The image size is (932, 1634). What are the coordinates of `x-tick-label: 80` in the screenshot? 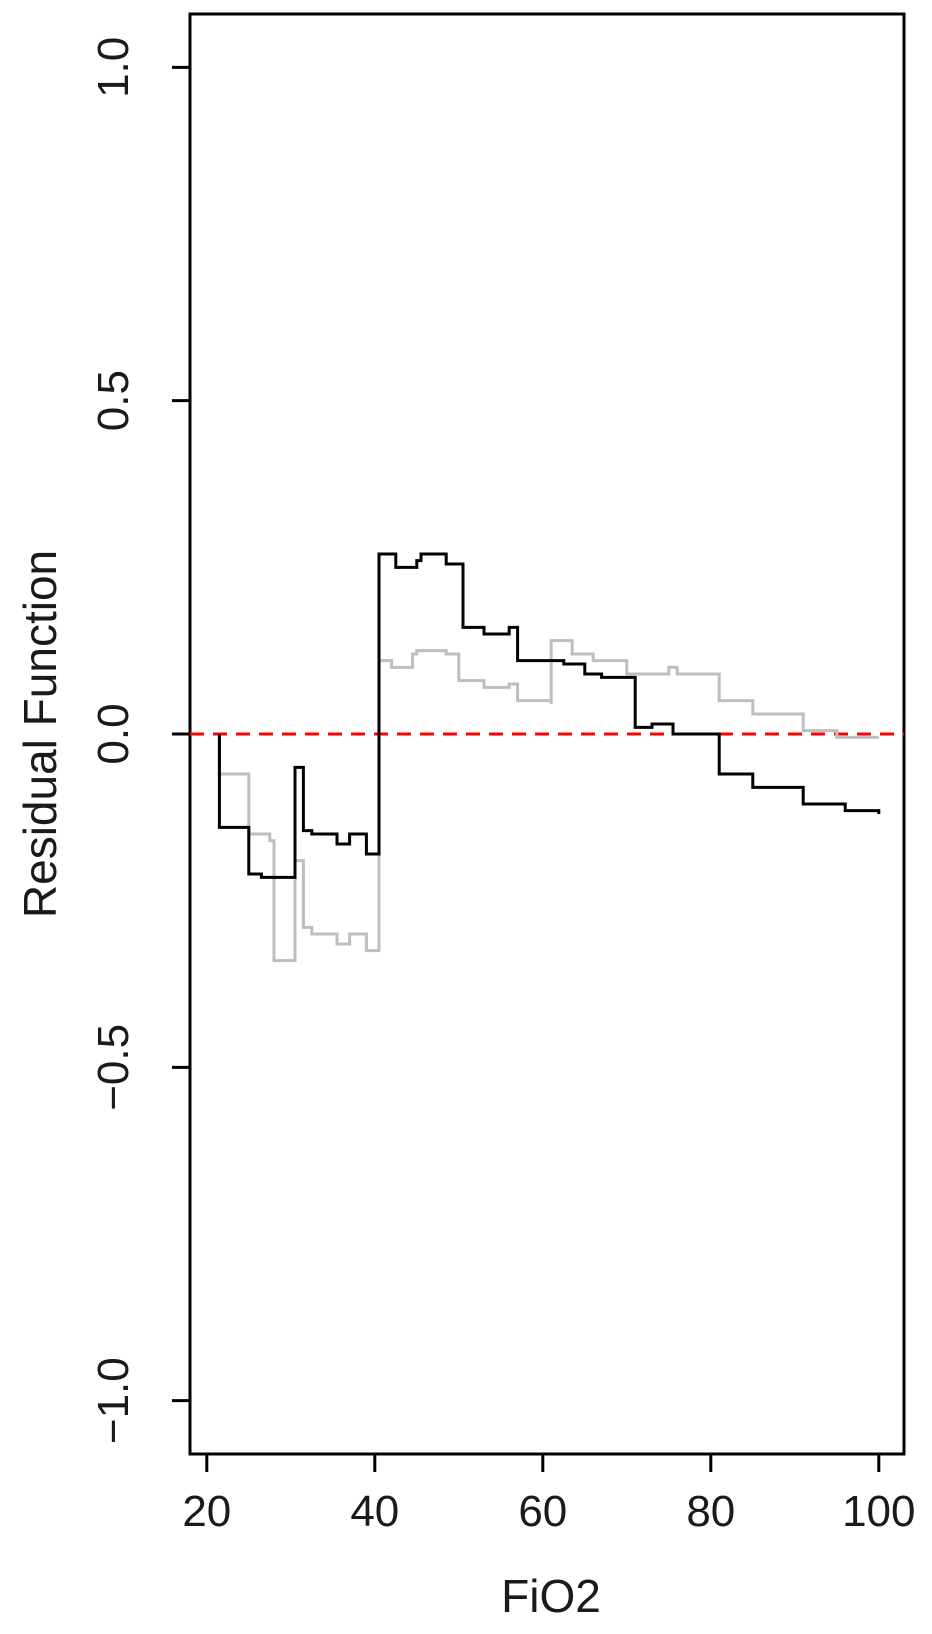 It's located at (710, 1511).